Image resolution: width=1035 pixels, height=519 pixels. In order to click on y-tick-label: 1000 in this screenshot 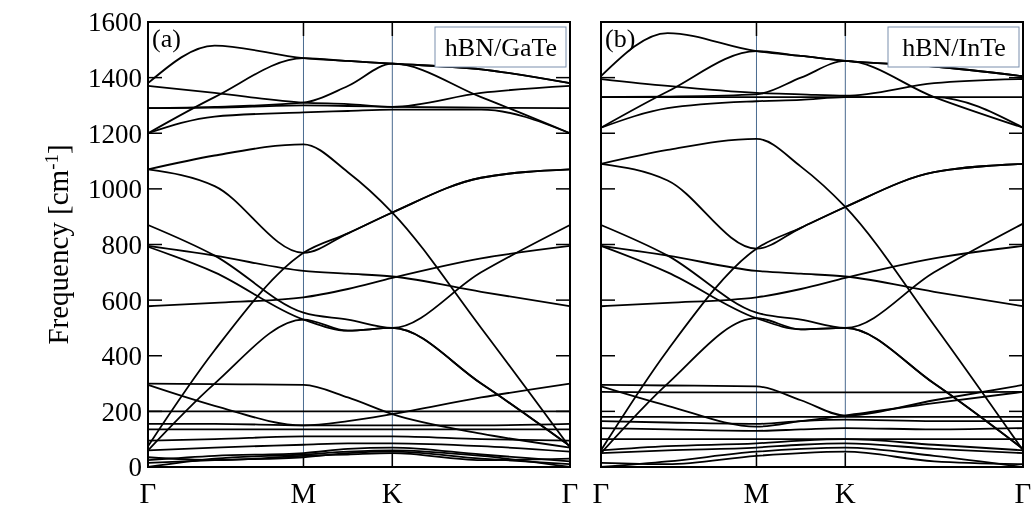, I will do `click(115, 189)`.